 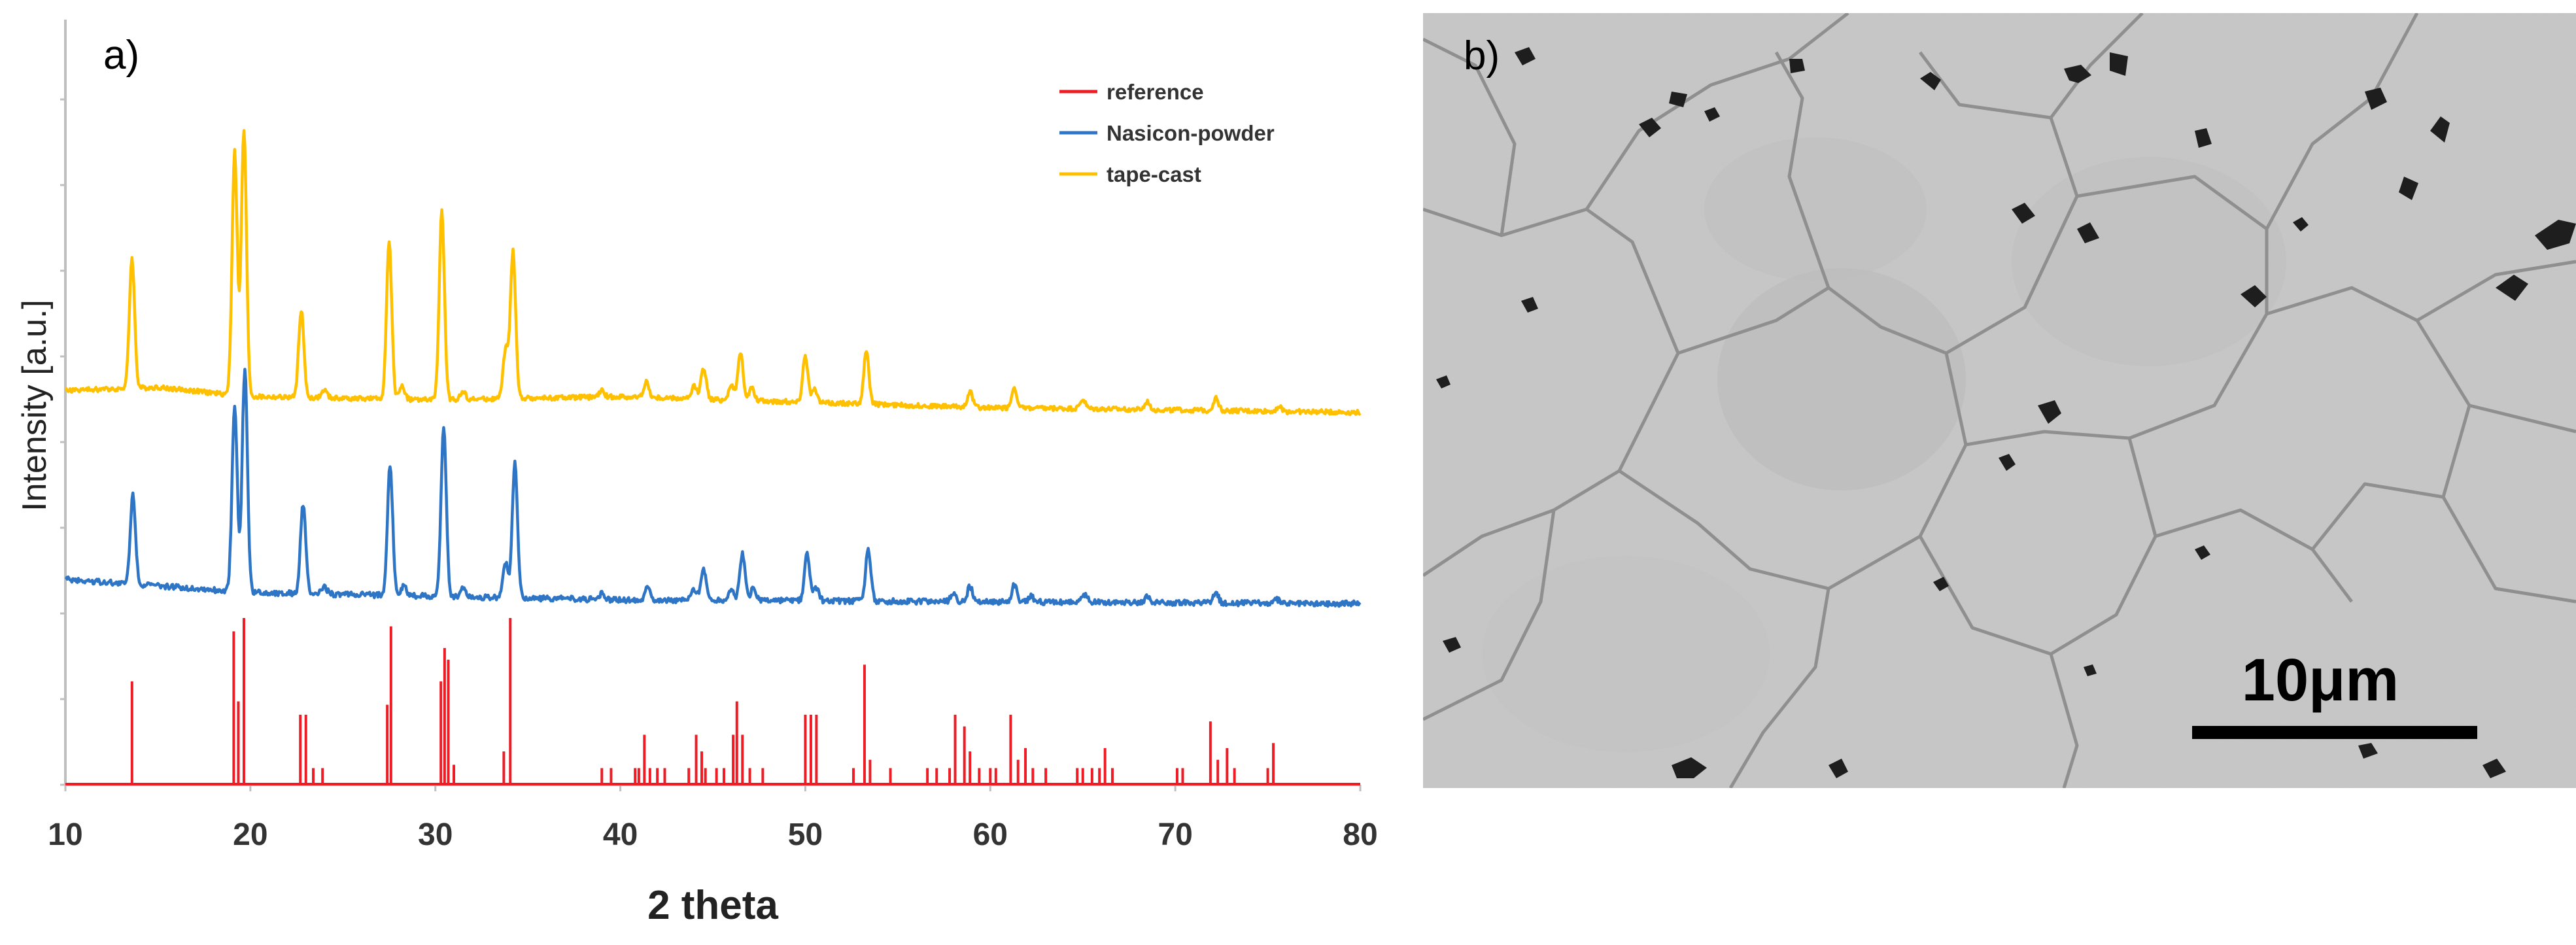 What do you see at coordinates (436, 834) in the screenshot?
I see `x-tick-label: 30` at bounding box center [436, 834].